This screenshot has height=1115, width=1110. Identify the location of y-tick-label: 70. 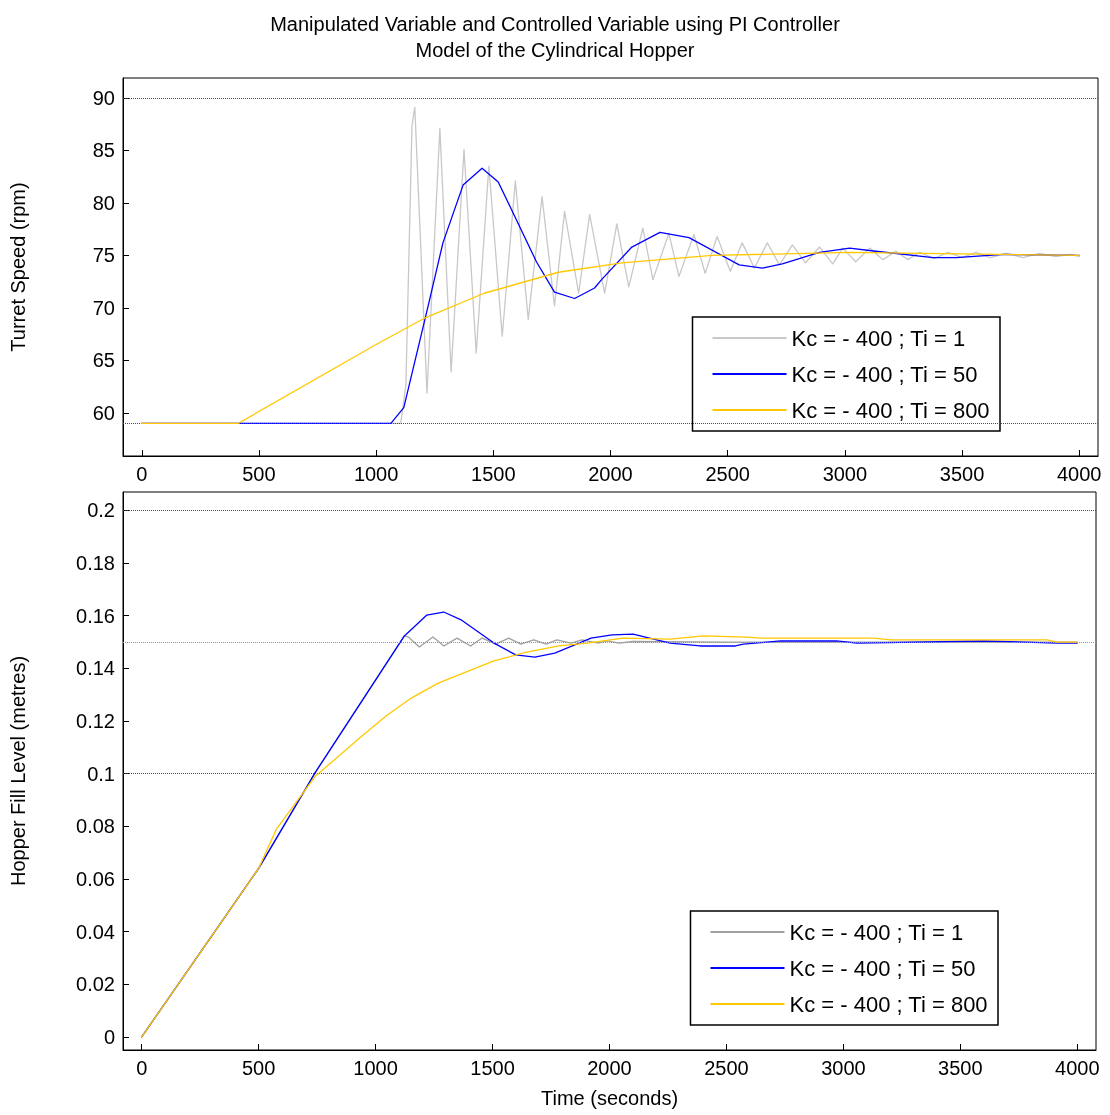
(103, 307).